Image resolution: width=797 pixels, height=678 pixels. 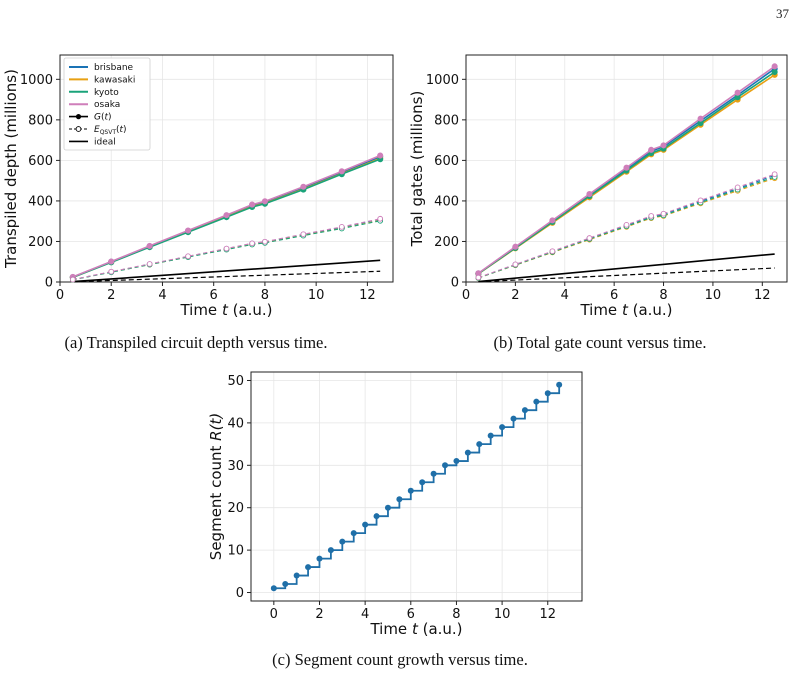 What do you see at coordinates (663, 295) in the screenshot?
I see `x-tick-label-b: 8` at bounding box center [663, 295].